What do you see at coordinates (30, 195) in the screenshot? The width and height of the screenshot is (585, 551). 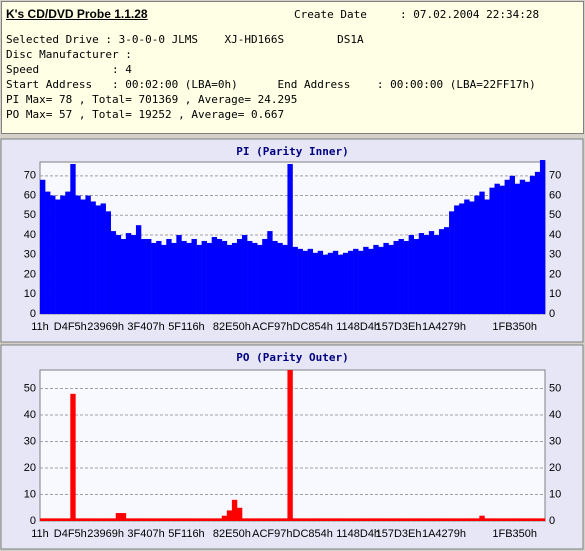 I see `y-tick-label: 60` at bounding box center [30, 195].